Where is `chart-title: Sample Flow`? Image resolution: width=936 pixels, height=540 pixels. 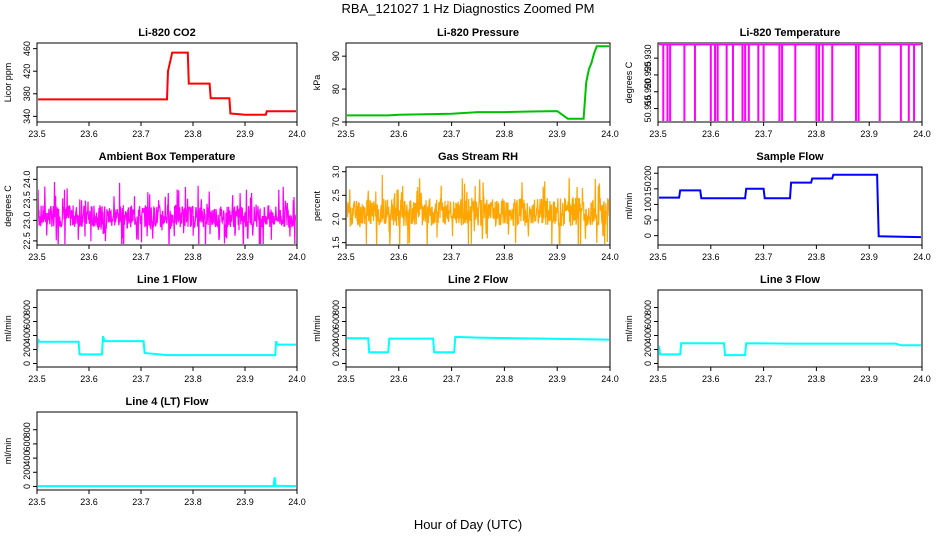
chart-title: Sample Flow is located at coordinates (790, 157).